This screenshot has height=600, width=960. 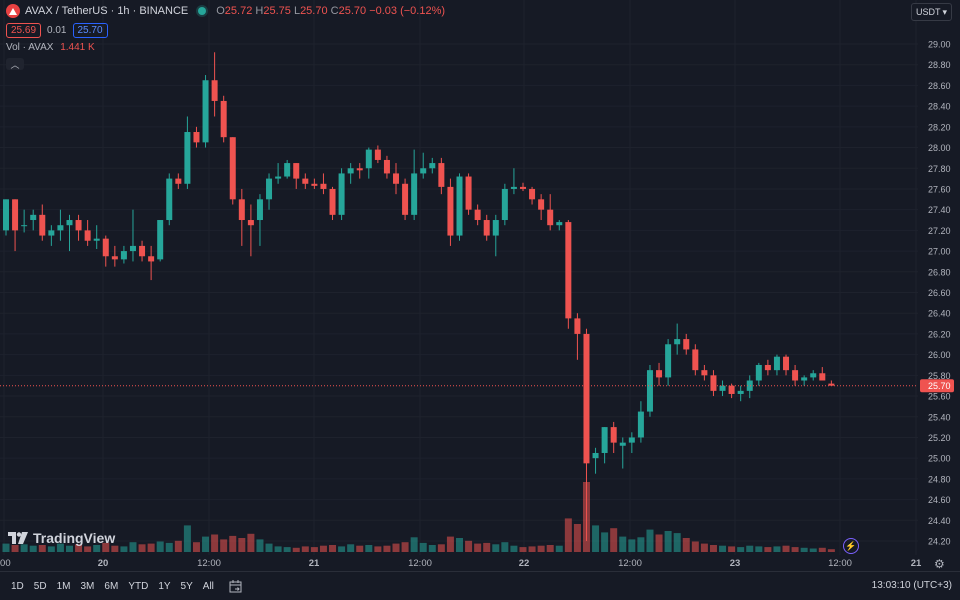 I want to click on price-tick-label: 28.80, so click(x=939, y=65).